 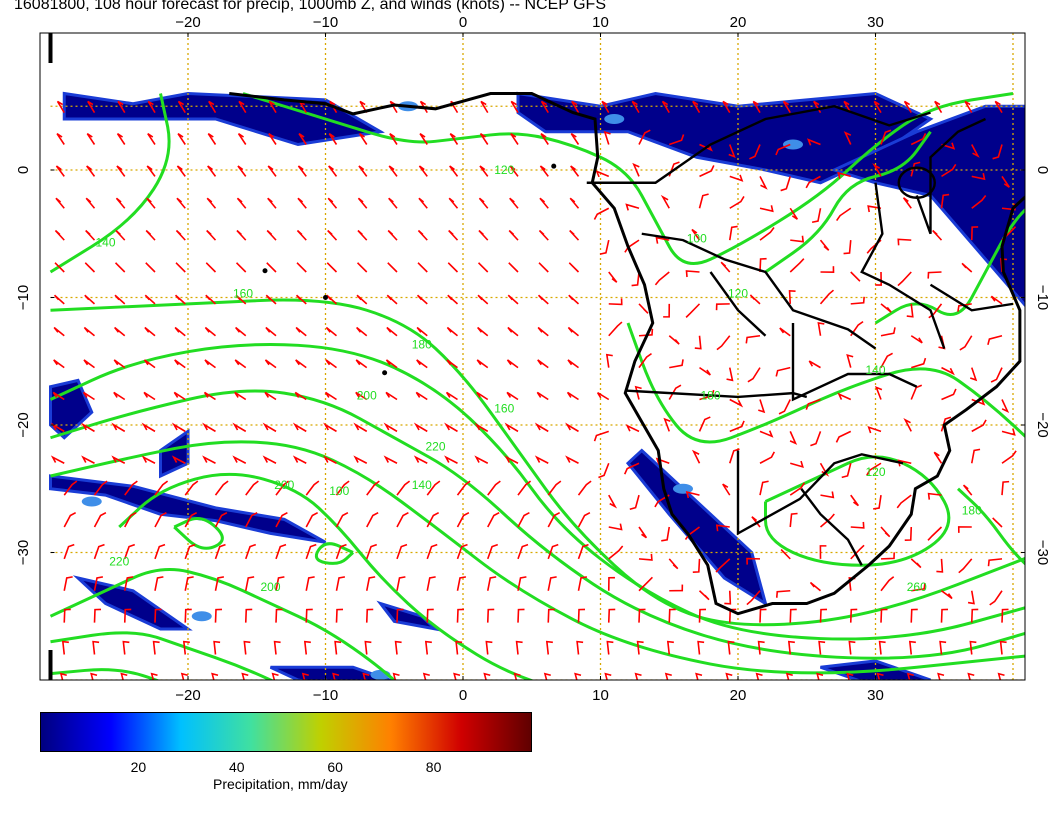 I want to click on colorbar-tick-label: 20, so click(x=138, y=767).